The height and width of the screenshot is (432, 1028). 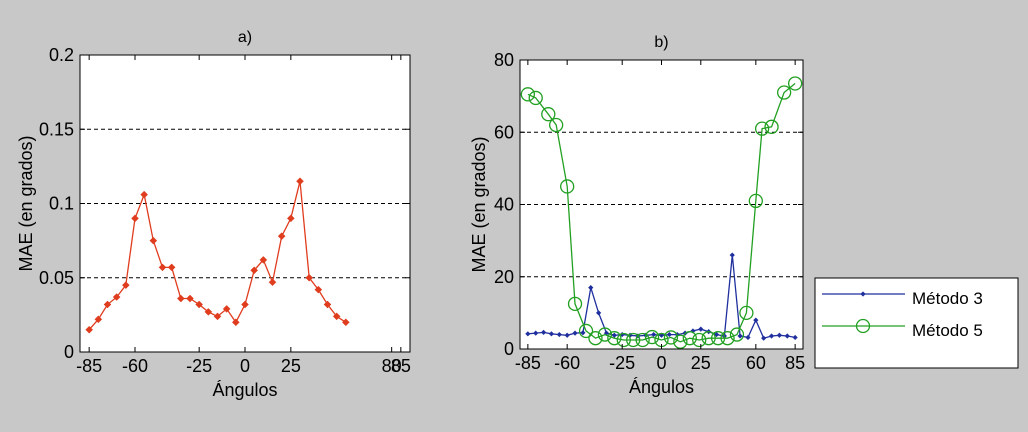 I want to click on chart-a-grid, so click(x=245, y=203).